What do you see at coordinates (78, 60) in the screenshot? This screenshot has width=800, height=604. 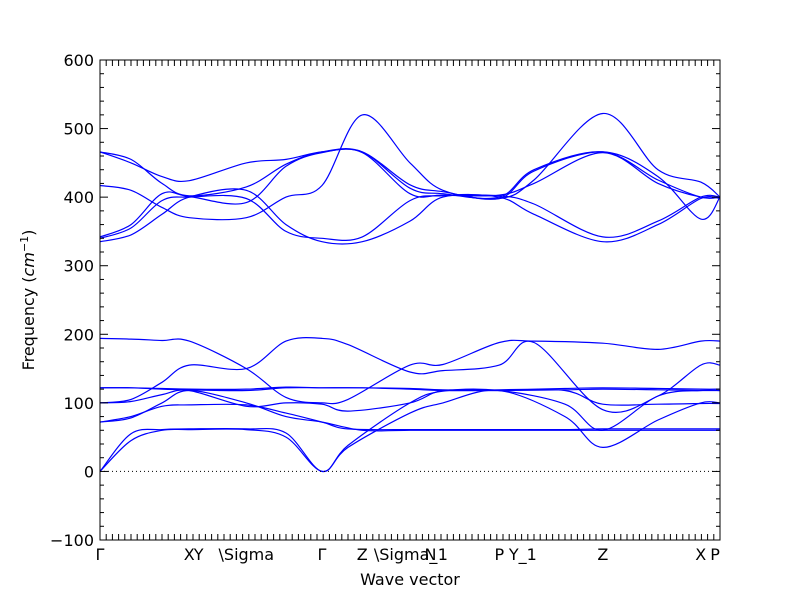 I see `y-tick-label: 600` at bounding box center [78, 60].